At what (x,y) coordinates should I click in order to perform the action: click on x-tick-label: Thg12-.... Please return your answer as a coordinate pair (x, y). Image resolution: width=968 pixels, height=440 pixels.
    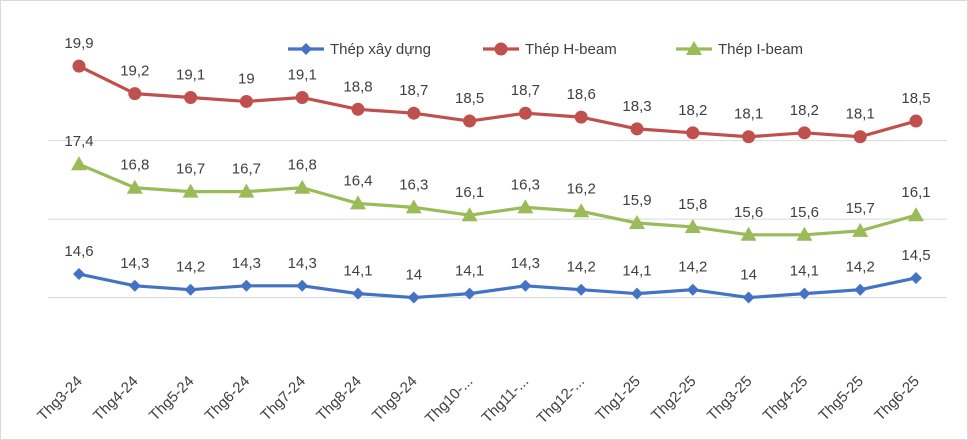
    Looking at the image, I should click on (561, 400).